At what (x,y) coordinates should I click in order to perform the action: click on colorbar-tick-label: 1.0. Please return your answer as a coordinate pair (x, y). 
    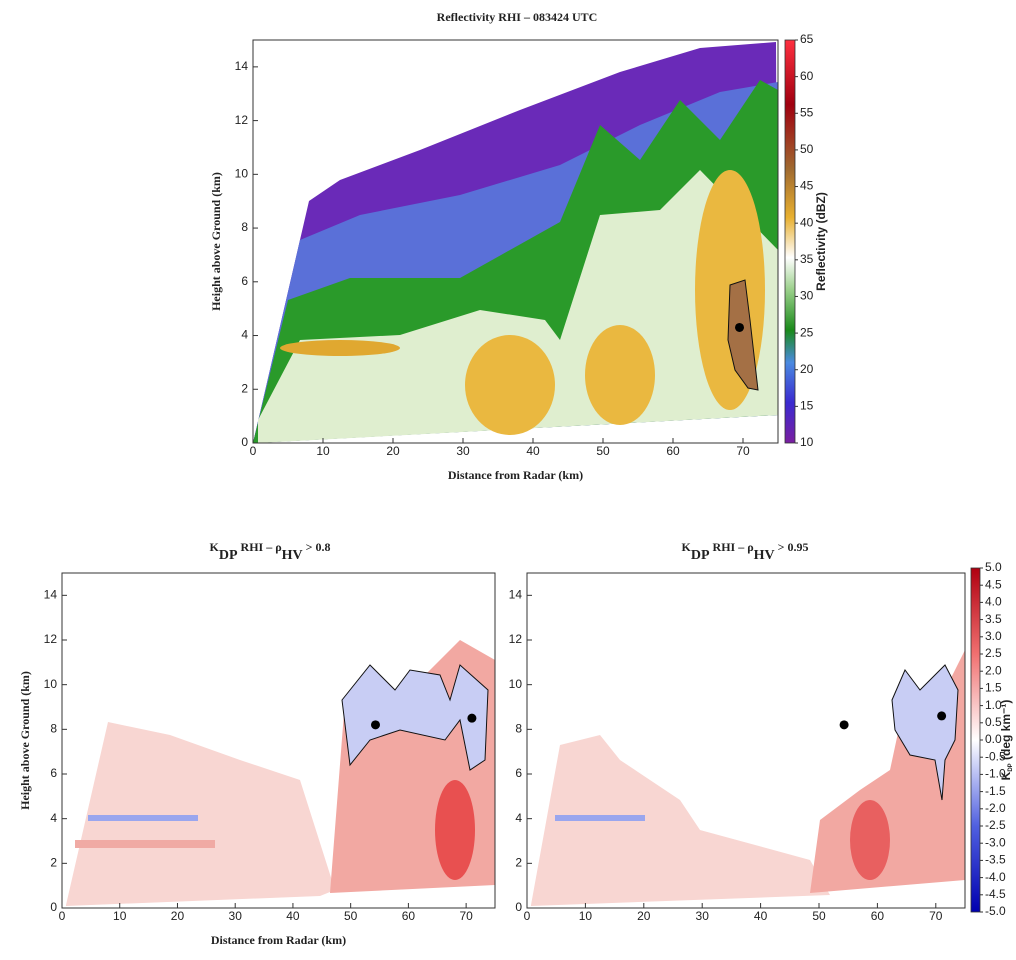
    Looking at the image, I should click on (993, 705).